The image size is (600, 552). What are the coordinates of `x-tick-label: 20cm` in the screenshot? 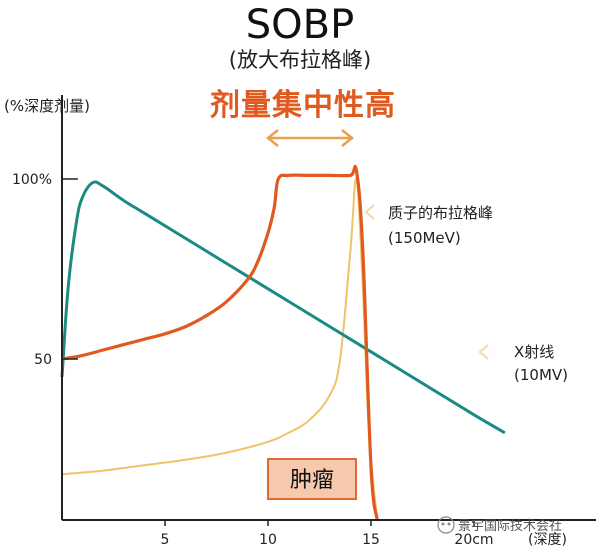 It's located at (473, 540).